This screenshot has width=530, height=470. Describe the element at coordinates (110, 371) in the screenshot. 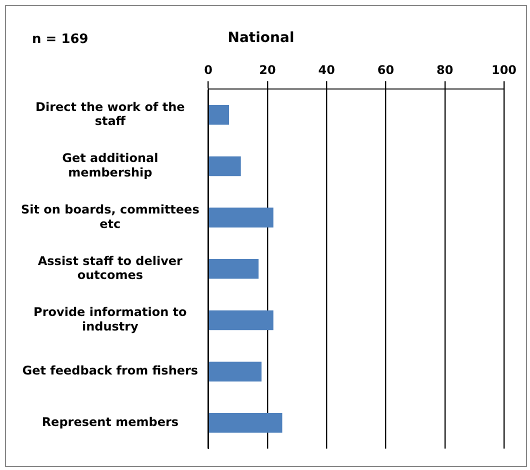

I see `y-tick-label: Get feedback from fishers` at that location.